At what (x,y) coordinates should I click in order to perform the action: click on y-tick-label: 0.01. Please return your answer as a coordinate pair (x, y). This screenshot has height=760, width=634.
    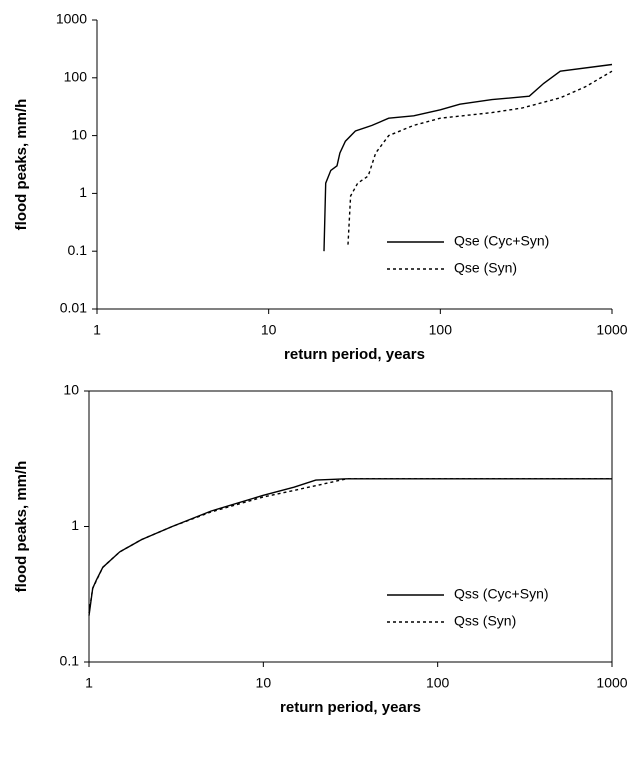
    Looking at the image, I should click on (73, 308).